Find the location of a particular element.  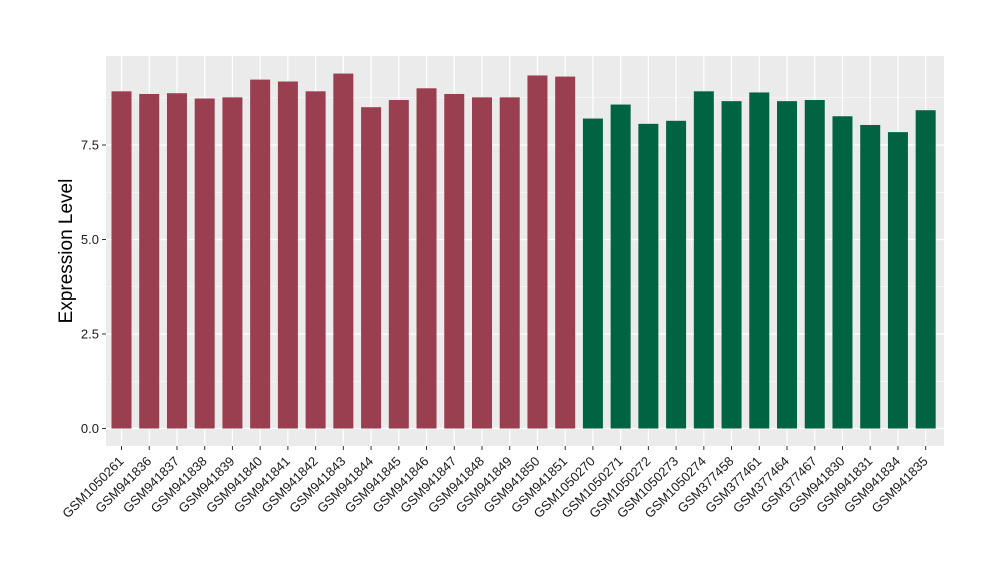

bar-GSM377467 is located at coordinates (814, 264).